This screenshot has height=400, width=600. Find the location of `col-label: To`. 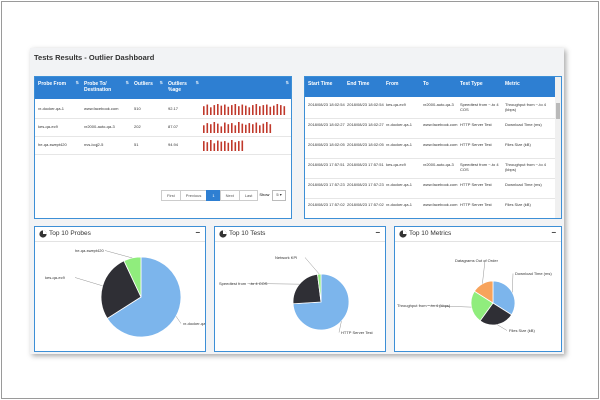

col-label: To is located at coordinates (426, 84).